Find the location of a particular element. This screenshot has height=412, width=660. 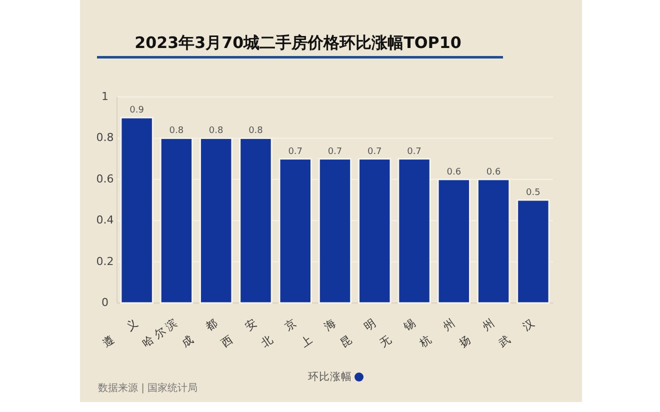

x-tick-label: 上海 is located at coordinates (318, 333).